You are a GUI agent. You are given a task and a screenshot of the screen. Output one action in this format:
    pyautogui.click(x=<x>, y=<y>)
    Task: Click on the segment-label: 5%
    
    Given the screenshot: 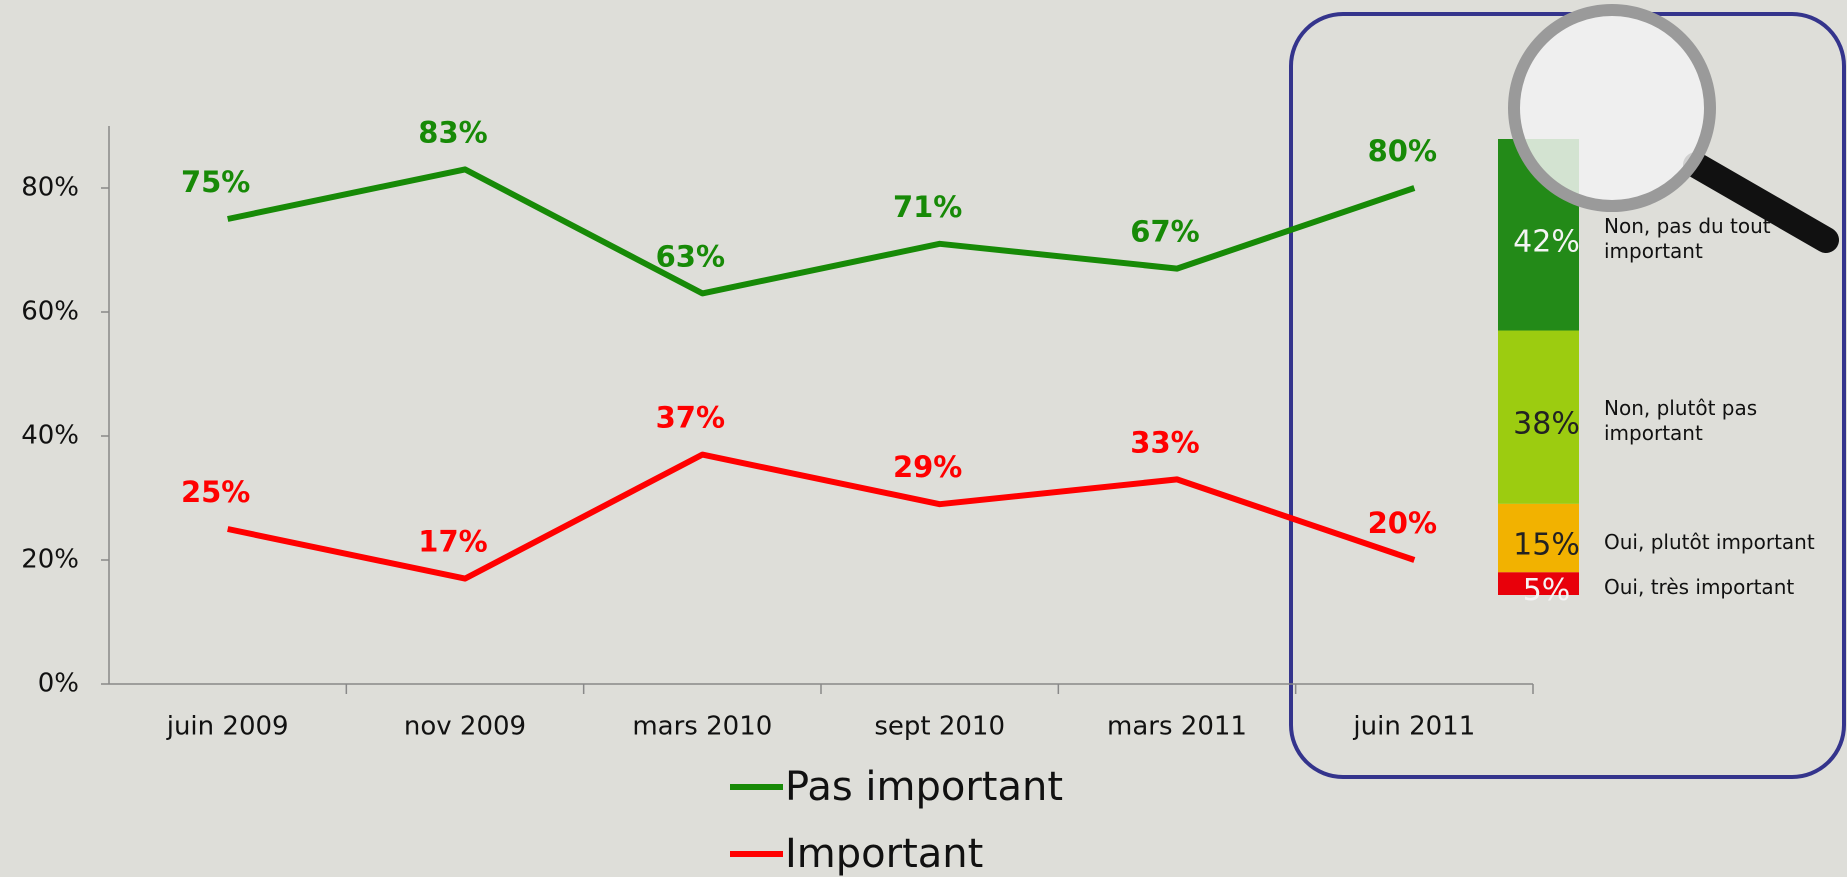 What is the action you would take?
    pyautogui.click(x=1547, y=590)
    